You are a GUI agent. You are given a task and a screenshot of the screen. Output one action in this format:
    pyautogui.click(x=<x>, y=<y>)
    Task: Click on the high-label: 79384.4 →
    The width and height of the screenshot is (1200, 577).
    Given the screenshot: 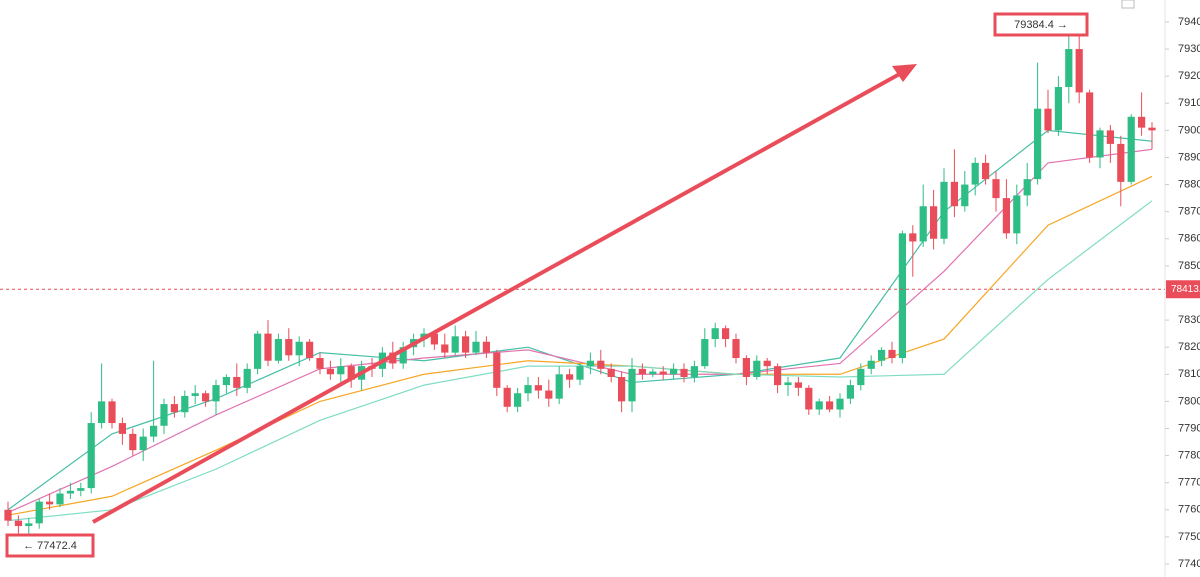 What is the action you would take?
    pyautogui.click(x=1041, y=25)
    